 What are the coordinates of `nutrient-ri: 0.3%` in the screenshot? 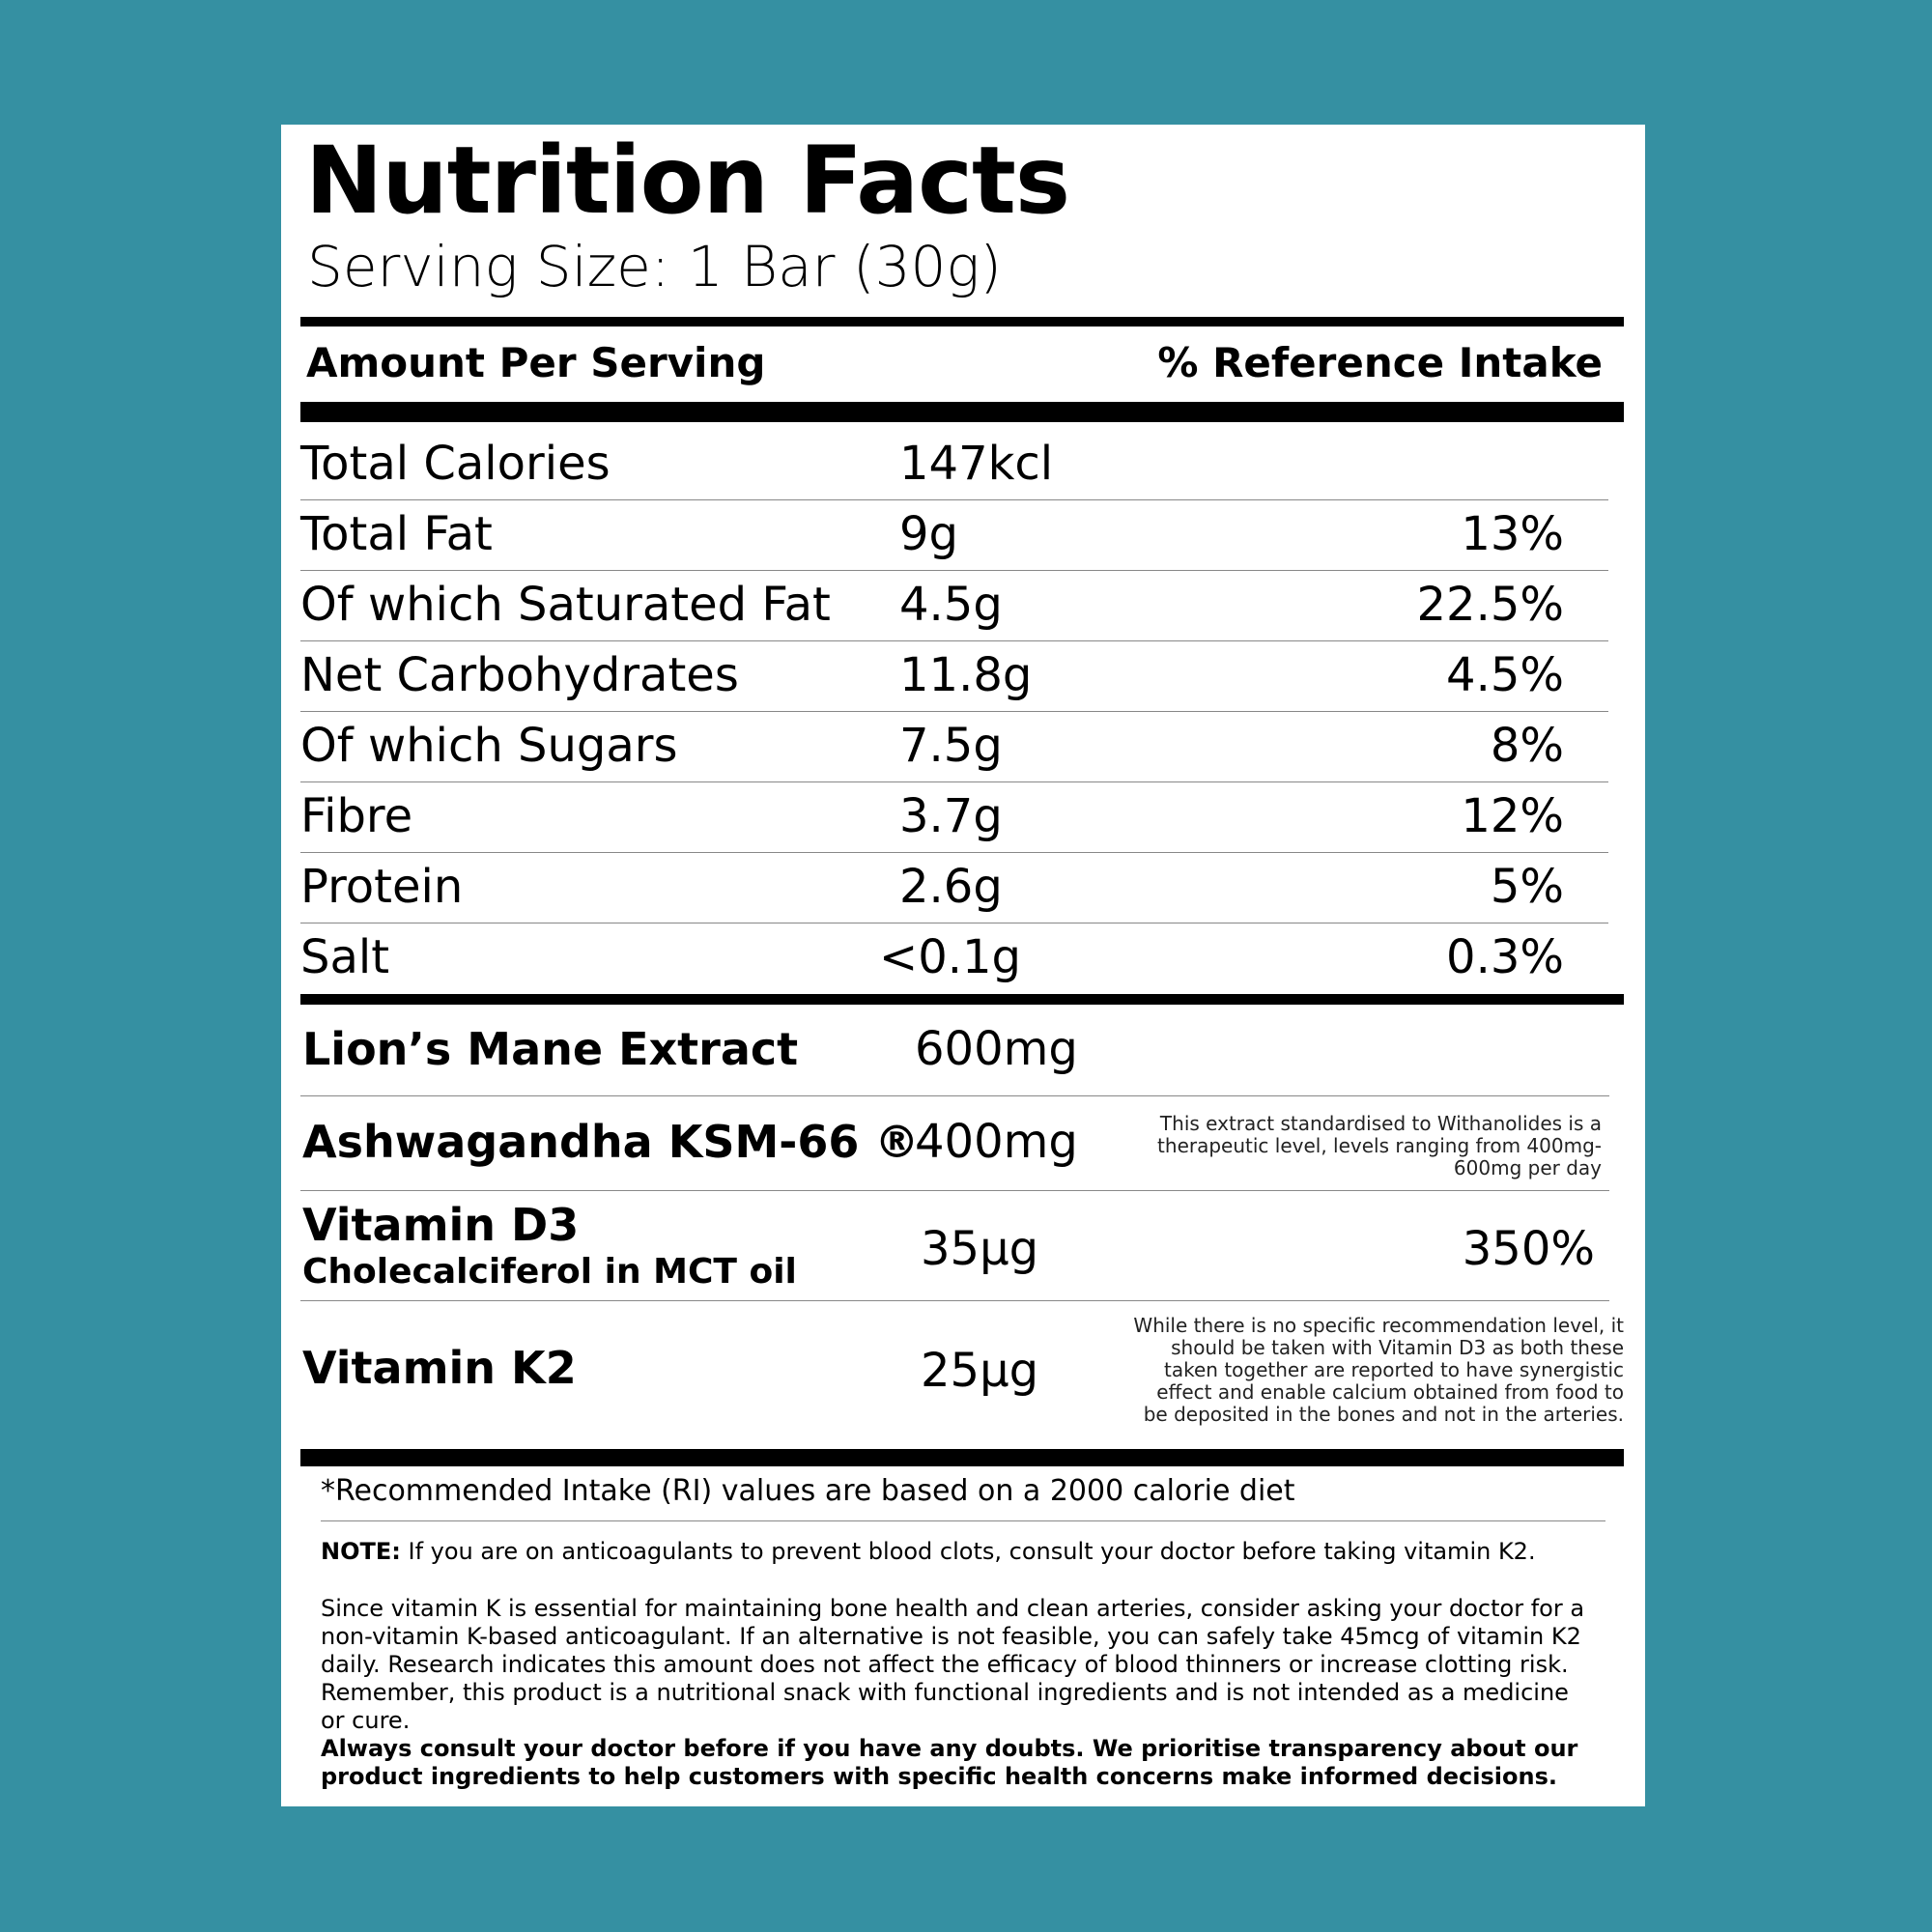 It's located at (1505, 957).